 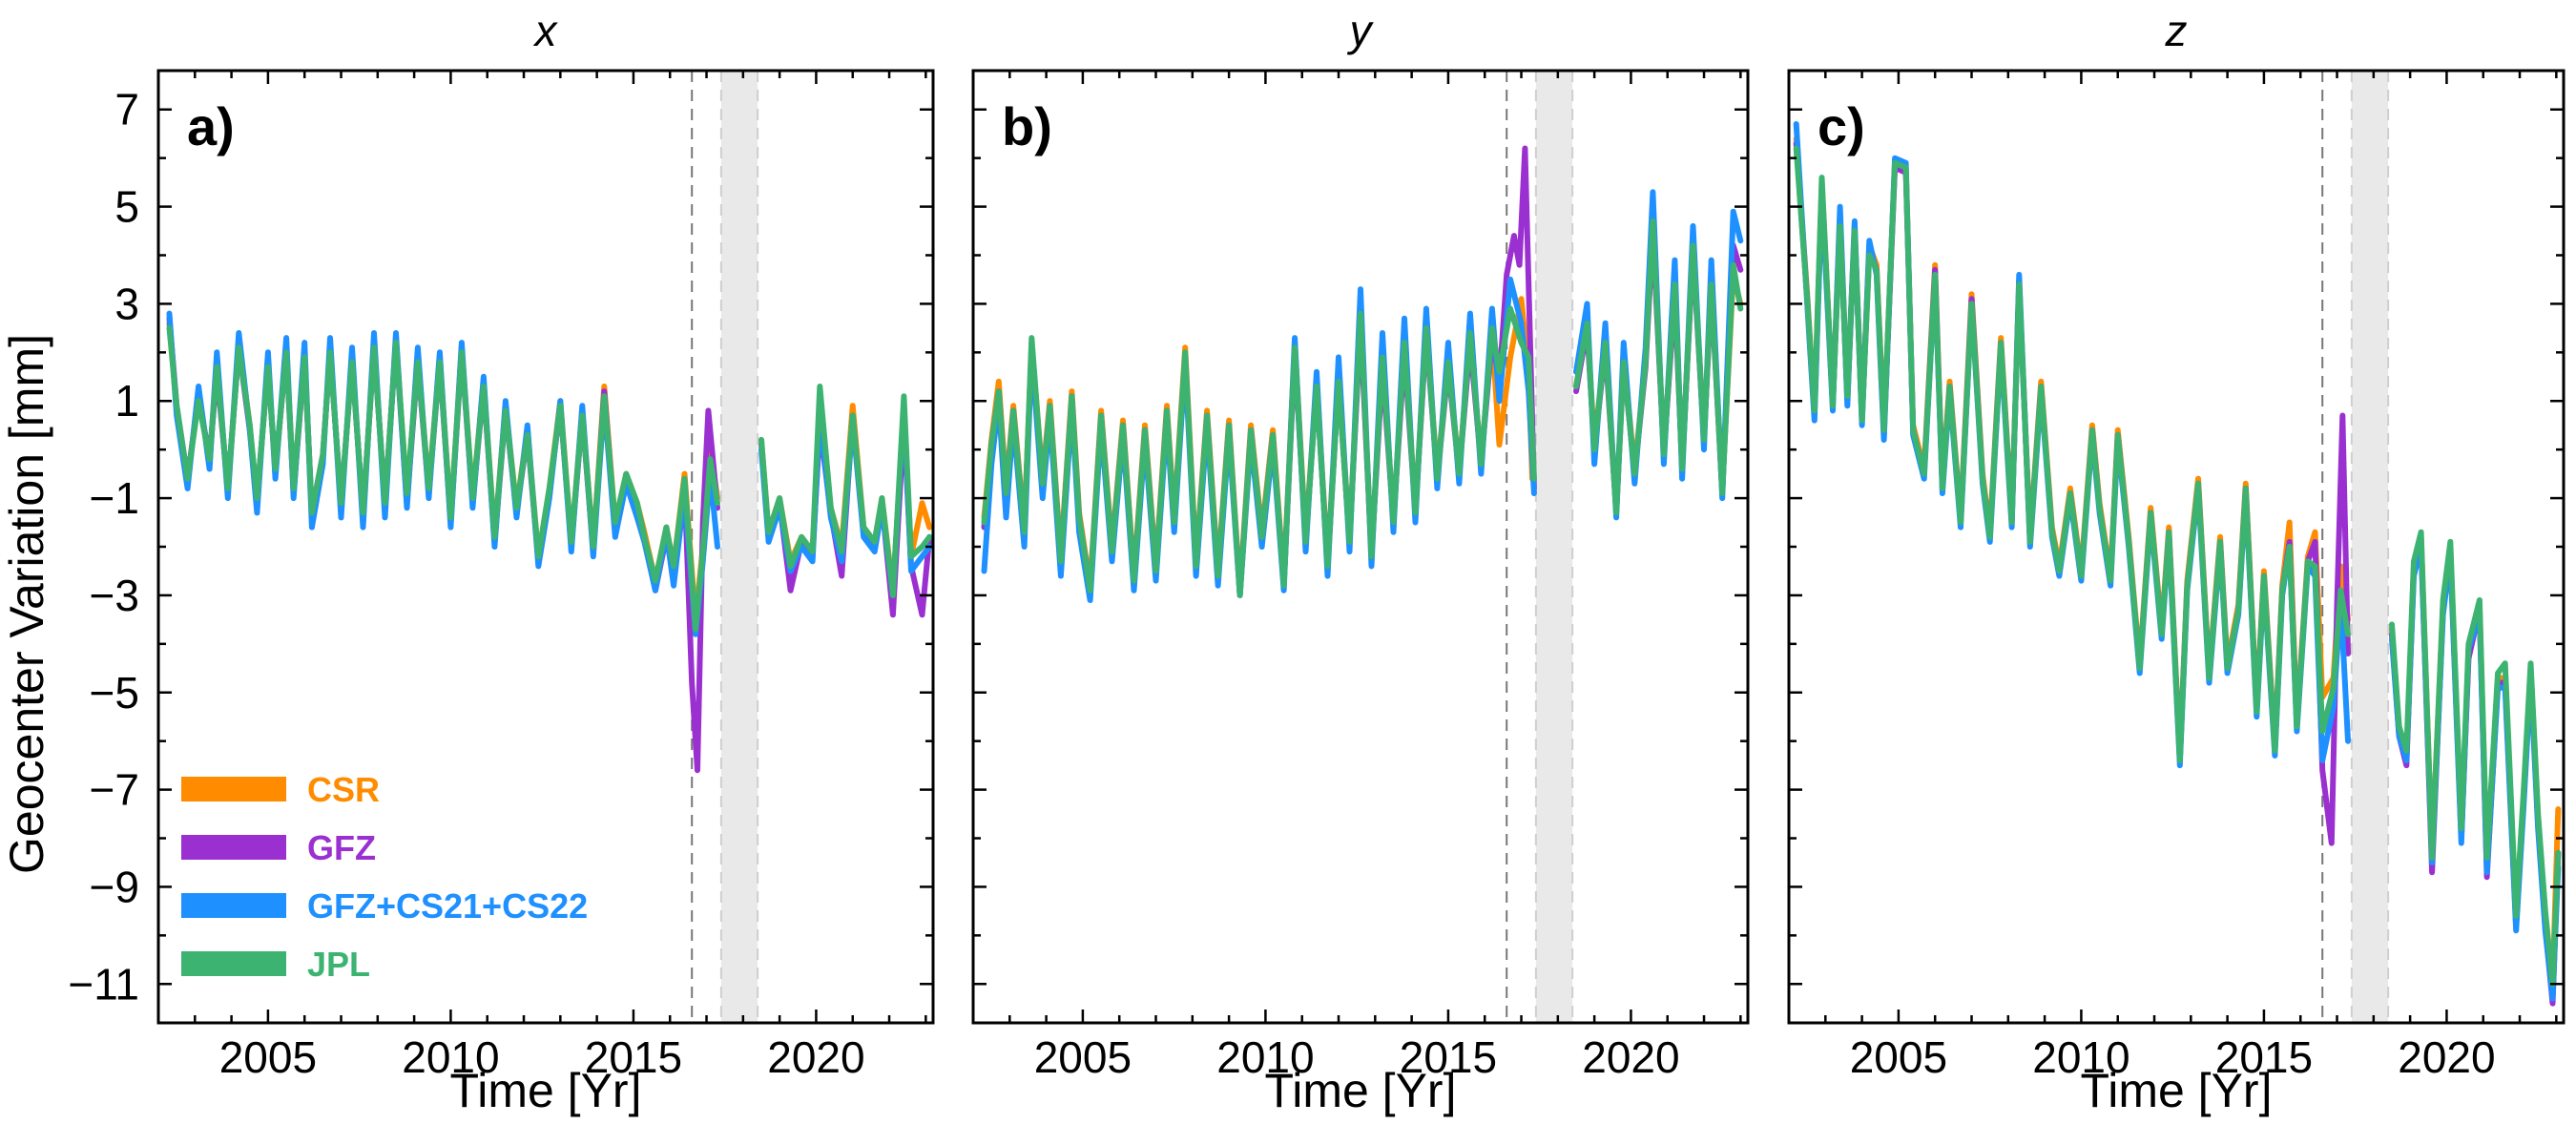 What do you see at coordinates (126, 303) in the screenshot?
I see `y-tick-label: 3` at bounding box center [126, 303].